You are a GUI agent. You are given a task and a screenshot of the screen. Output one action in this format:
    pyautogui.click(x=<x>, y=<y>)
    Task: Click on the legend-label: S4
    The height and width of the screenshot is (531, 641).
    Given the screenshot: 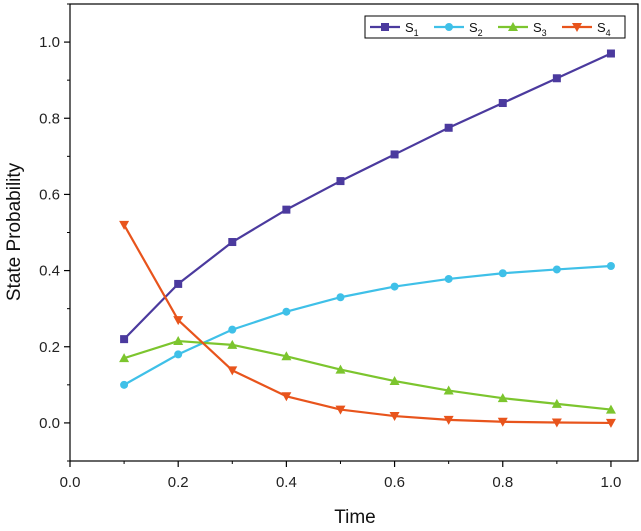 What is the action you would take?
    pyautogui.click(x=604, y=29)
    